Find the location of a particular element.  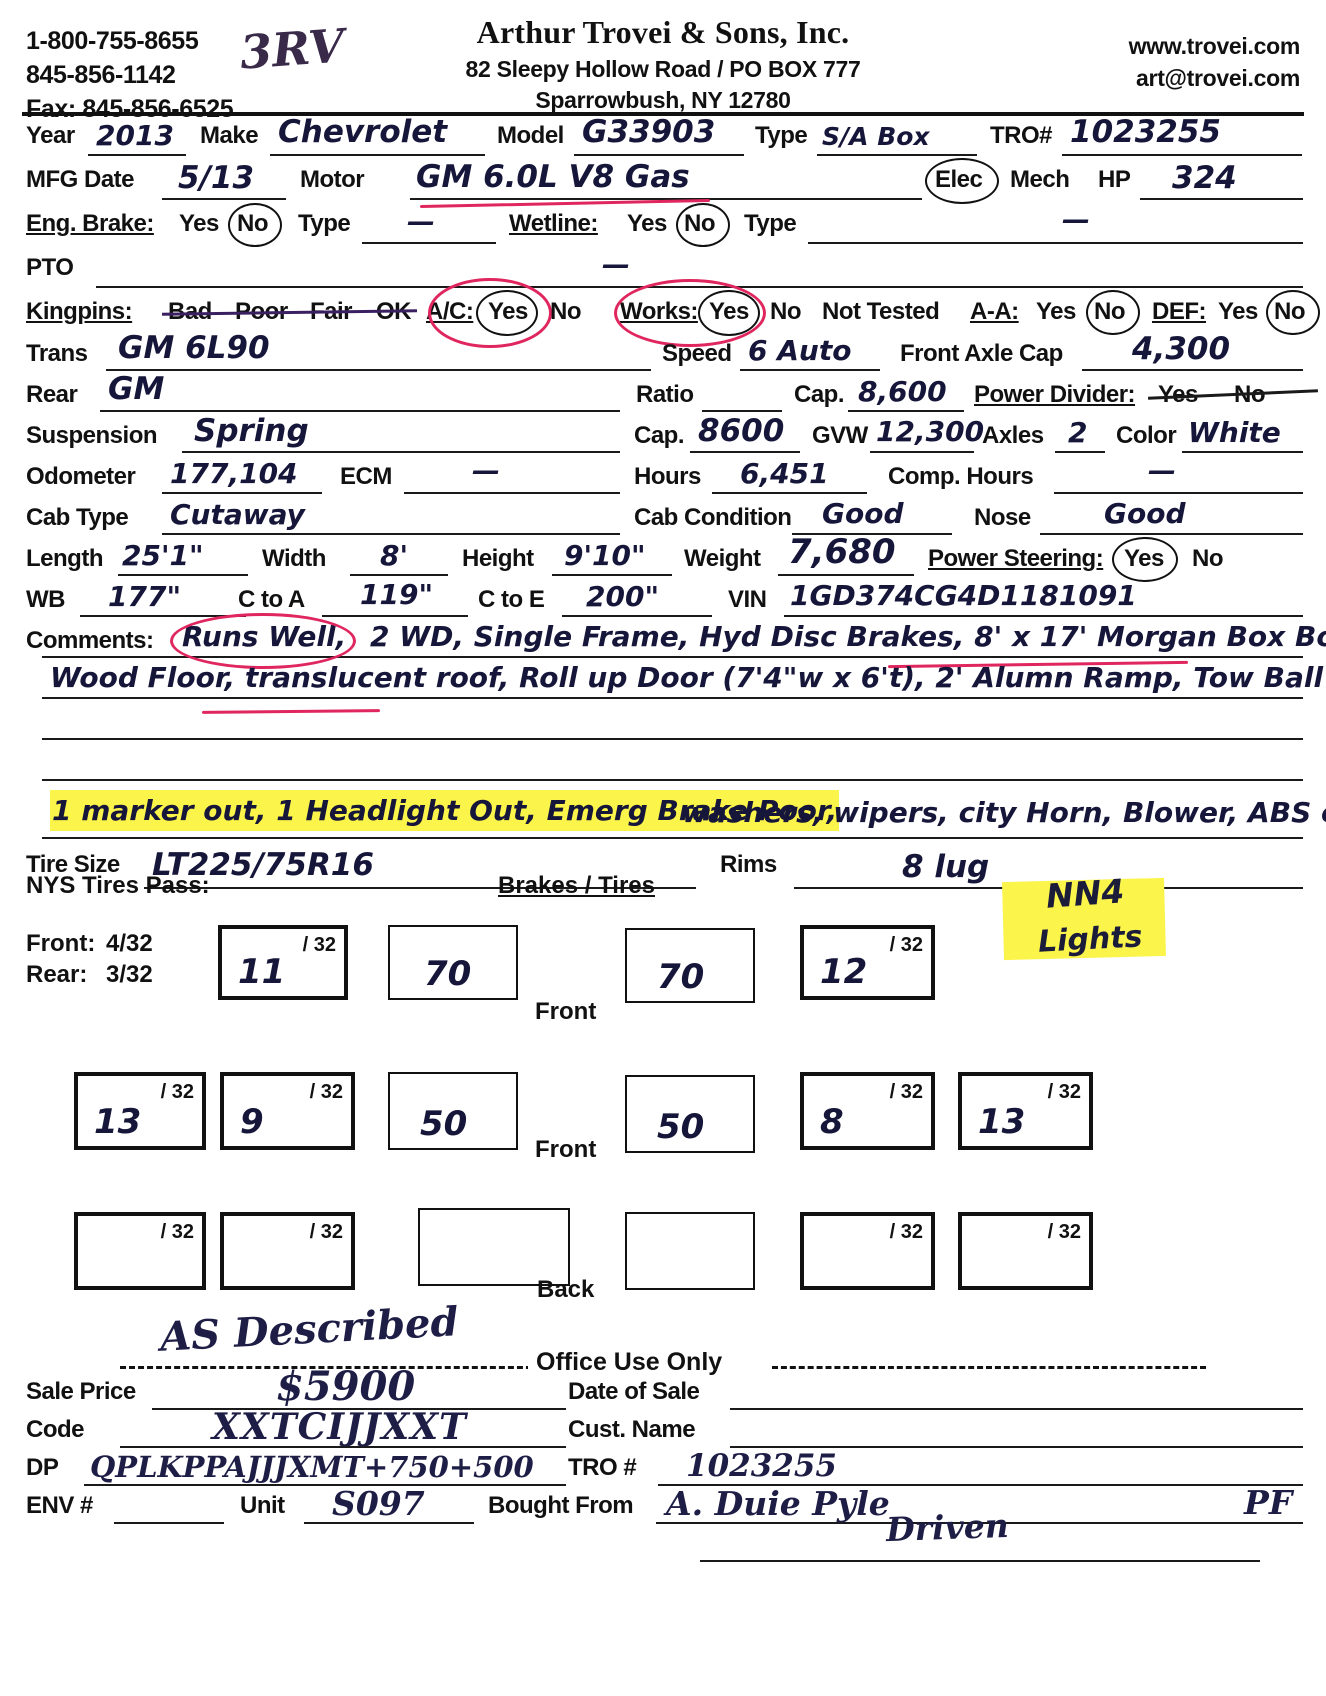

width-line is located at coordinates (399, 575).